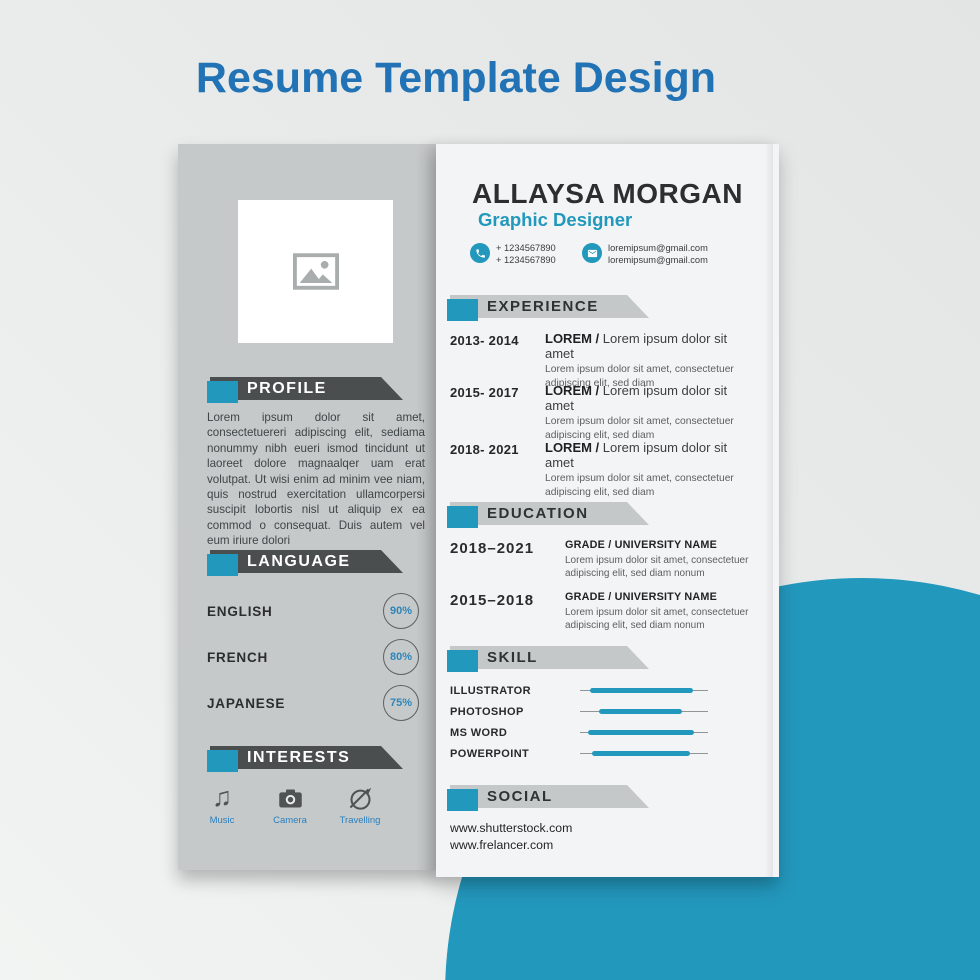 Image resolution: width=980 pixels, height=980 pixels. What do you see at coordinates (222, 820) in the screenshot?
I see `interest-label: Music` at bounding box center [222, 820].